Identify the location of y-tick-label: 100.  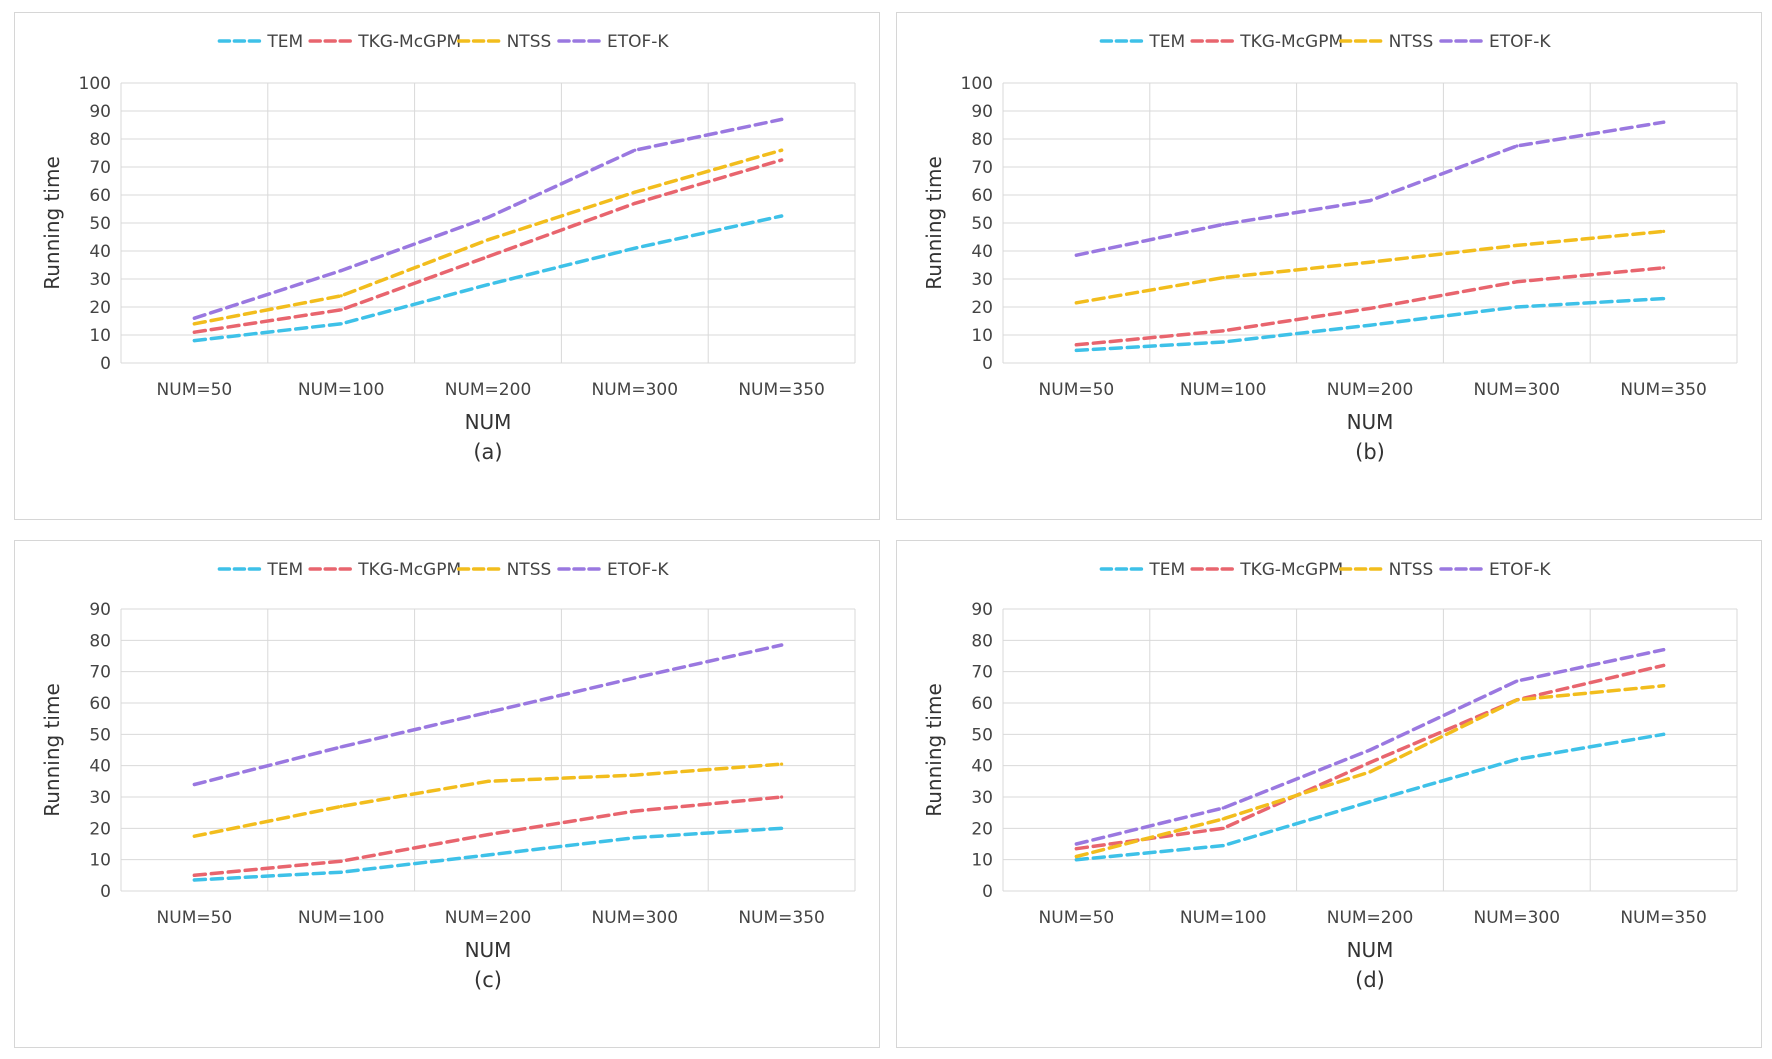
(95, 84).